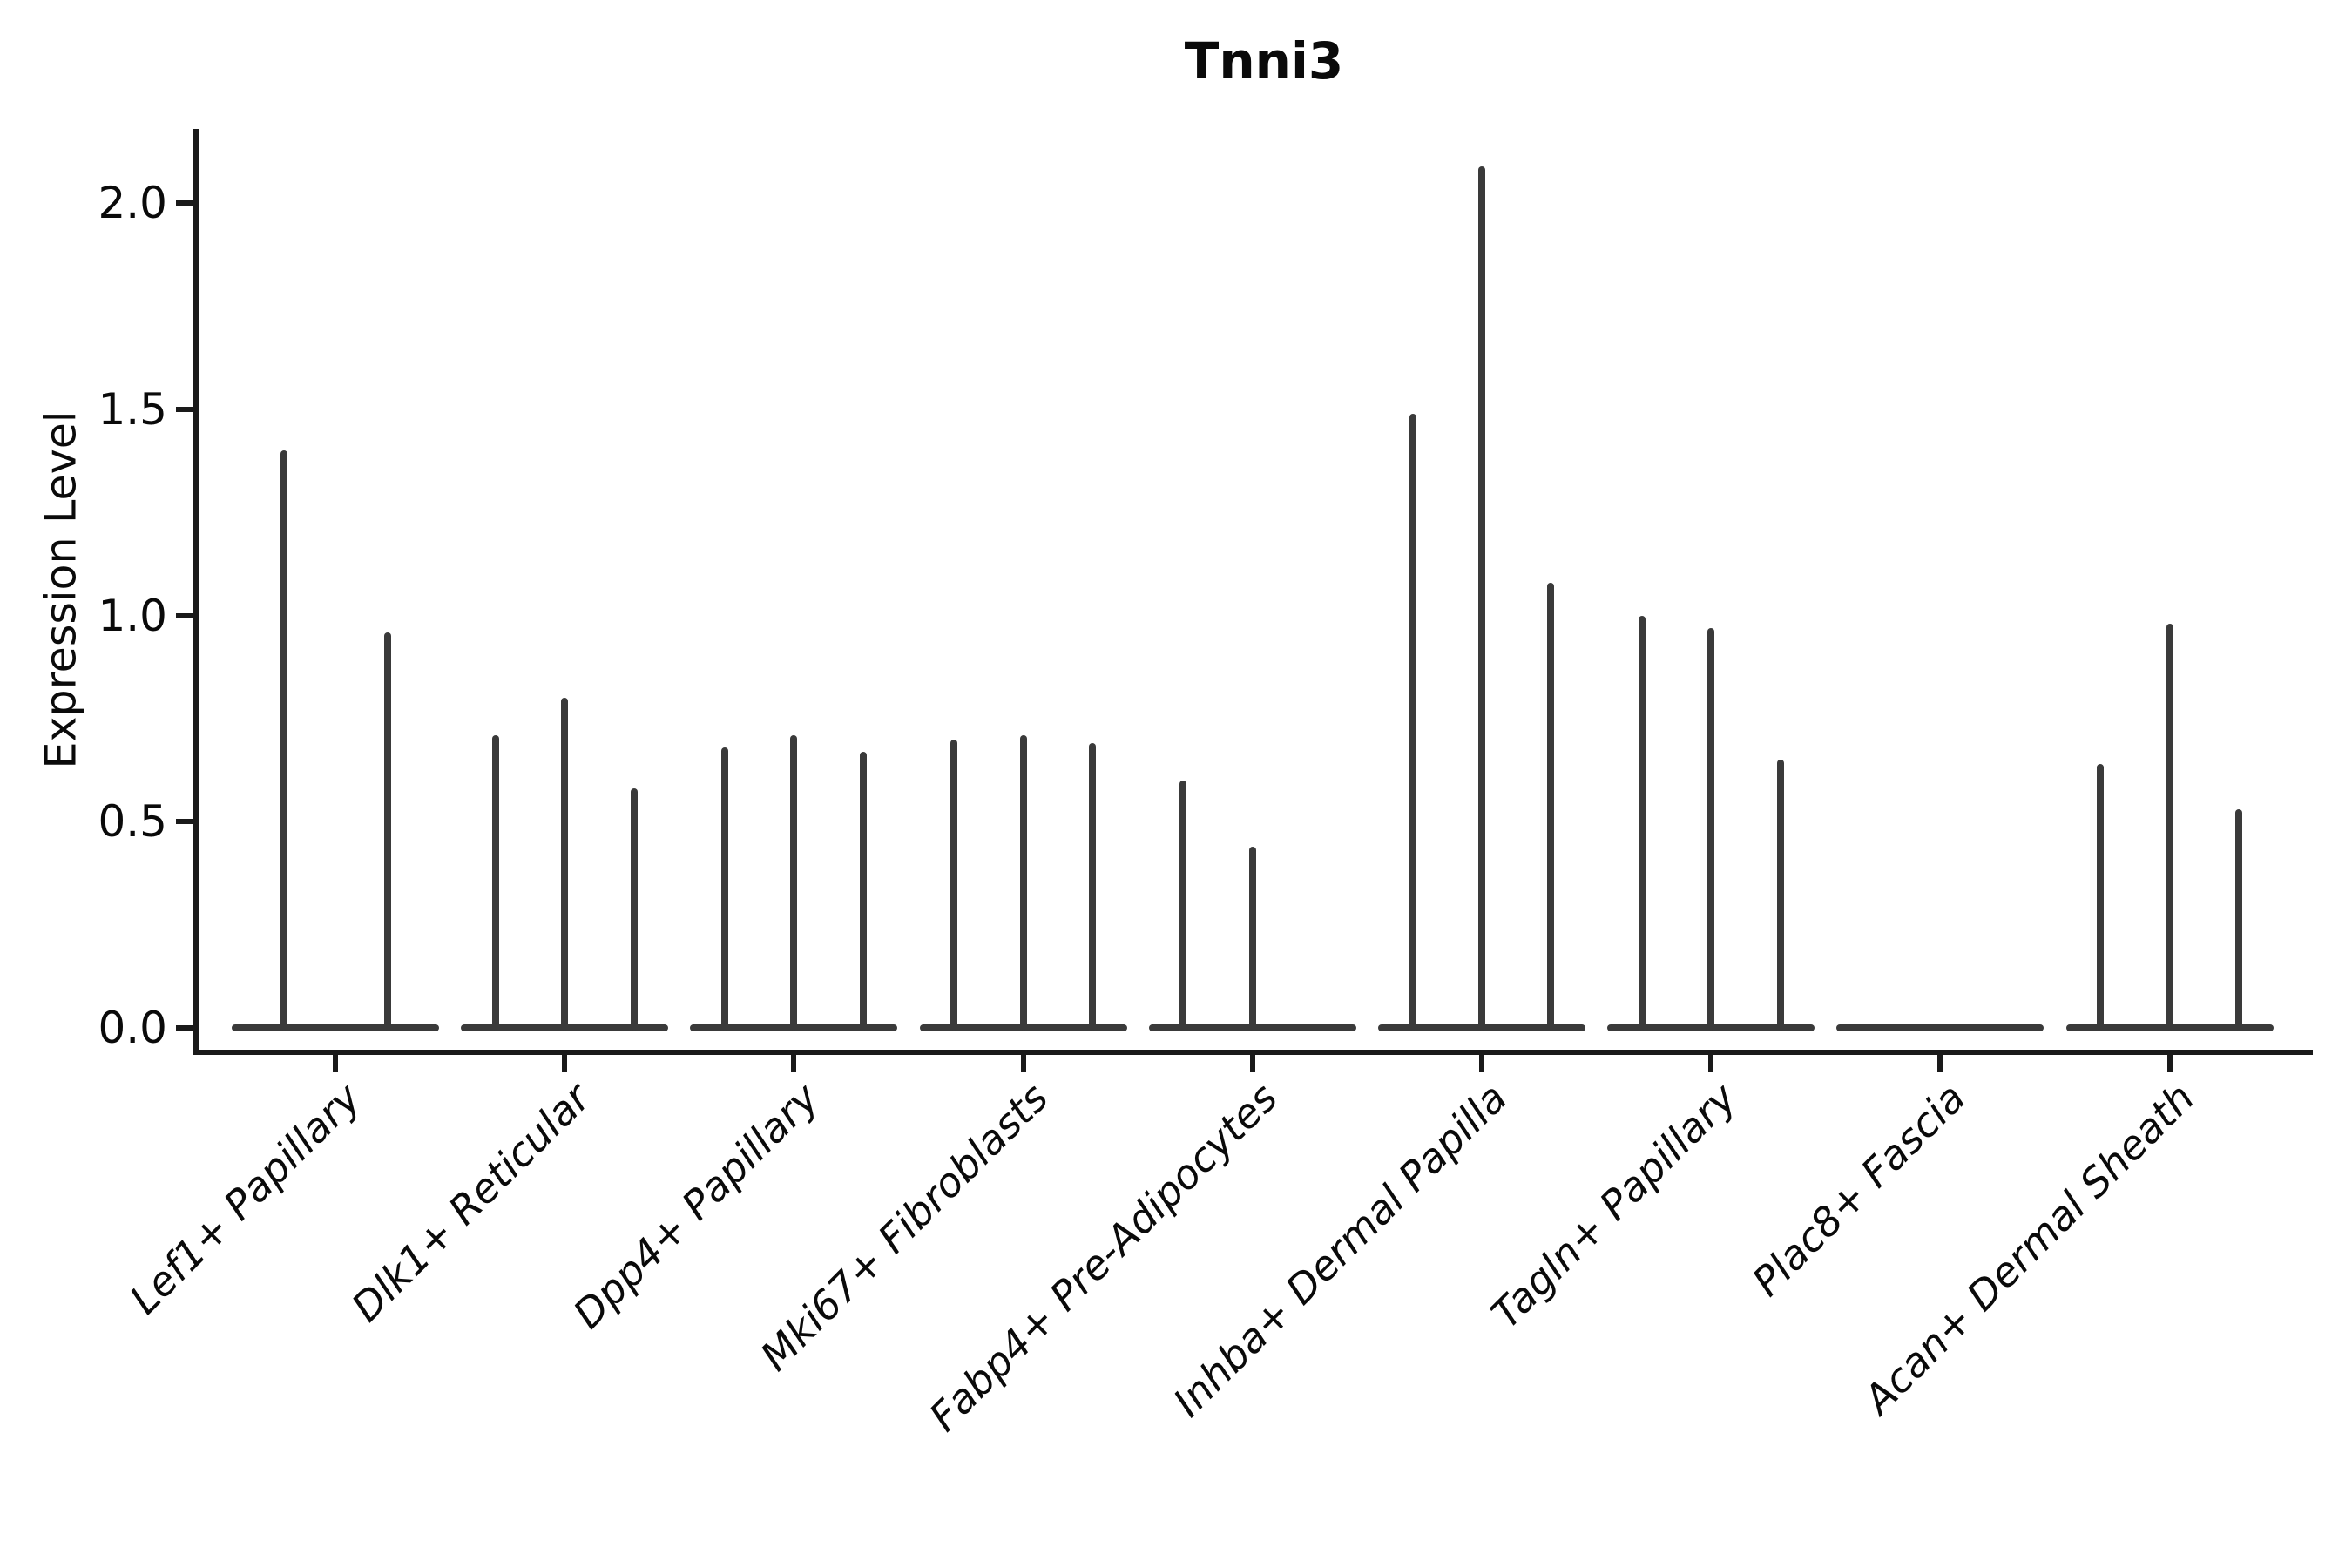 This screenshot has width=2352, height=1568. I want to click on x-tick-label: Dlk1+ Reticular, so click(470, 1202).